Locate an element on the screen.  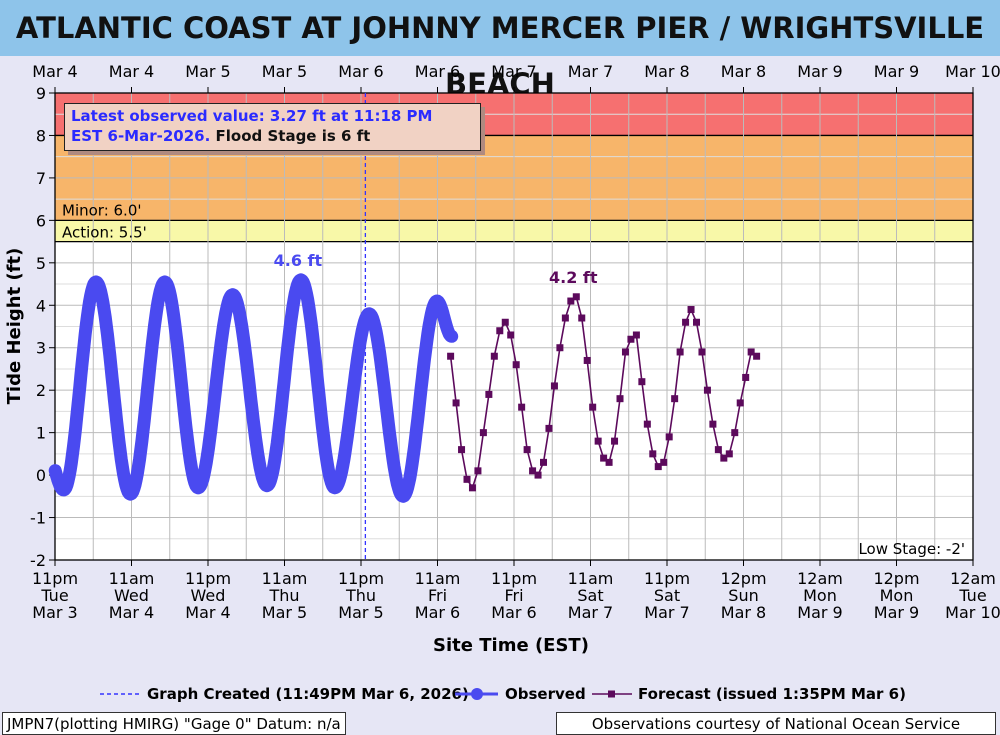
y-tick-label: -1 is located at coordinates (38, 518).